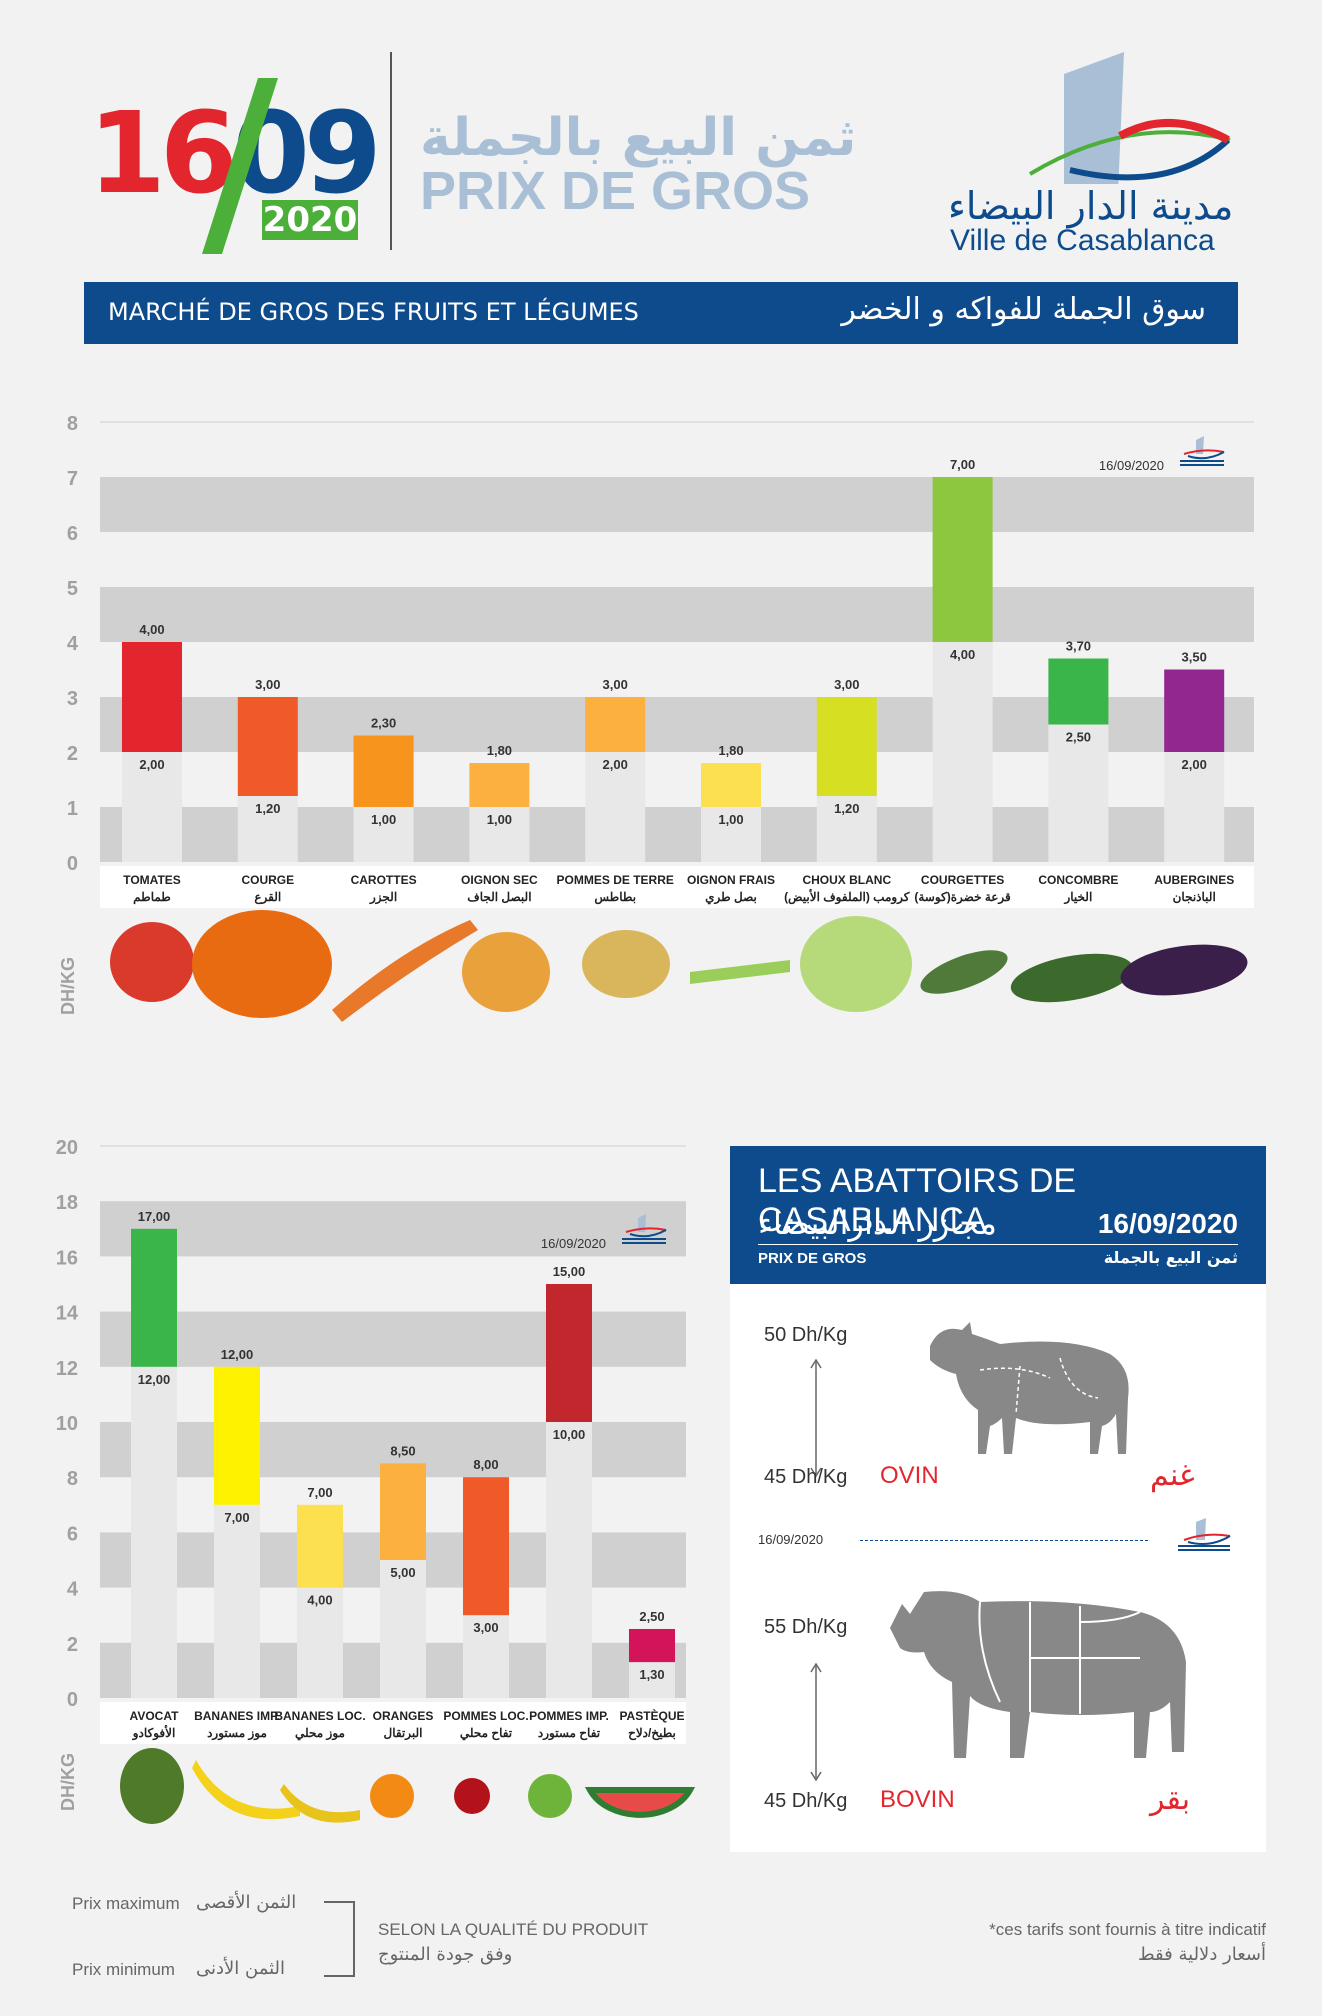  What do you see at coordinates (677, 504) in the screenshot?
I see `veg-grid-band` at bounding box center [677, 504].